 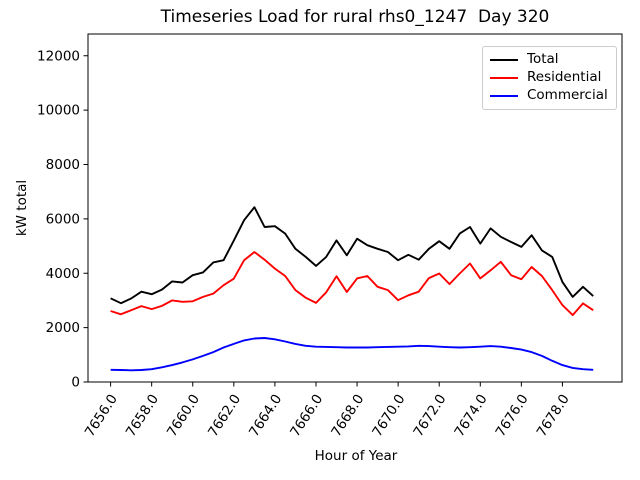 I want to click on x-tick-label: 7668.0, so click(x=347, y=415).